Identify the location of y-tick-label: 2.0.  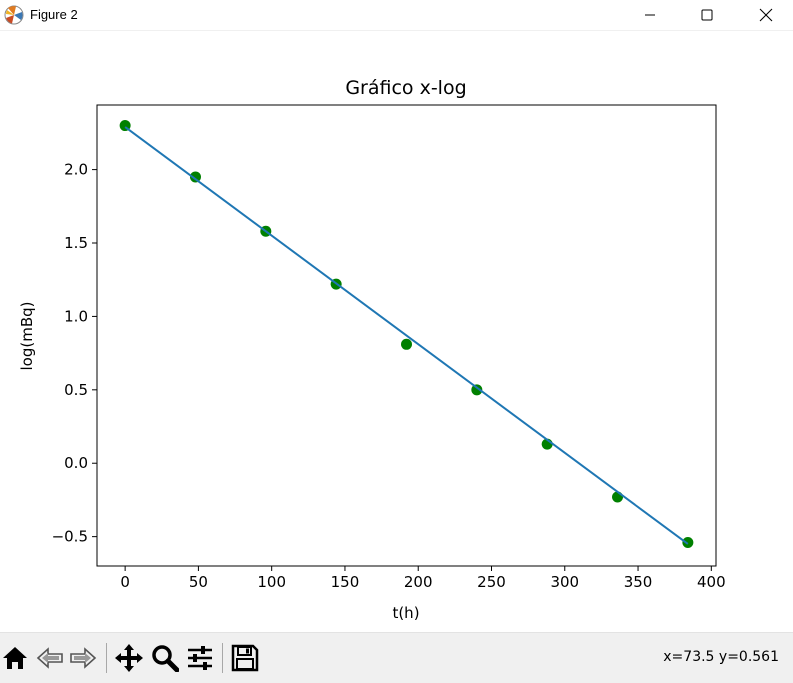
(76, 170).